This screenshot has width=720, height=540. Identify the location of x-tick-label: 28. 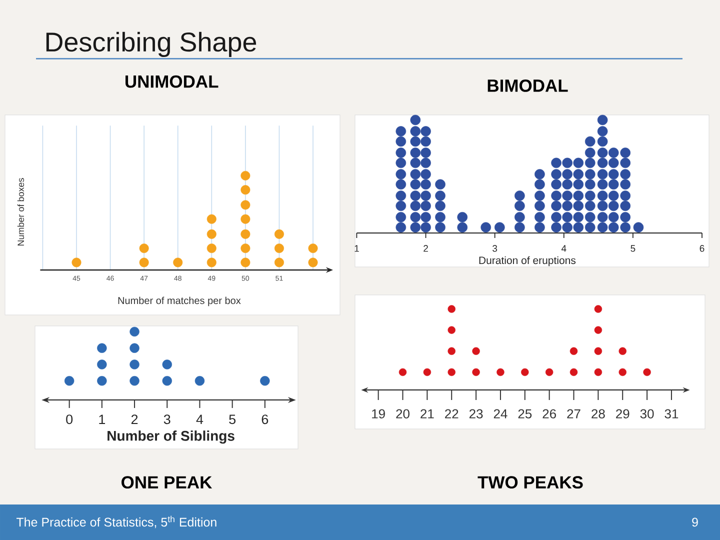
(598, 413).